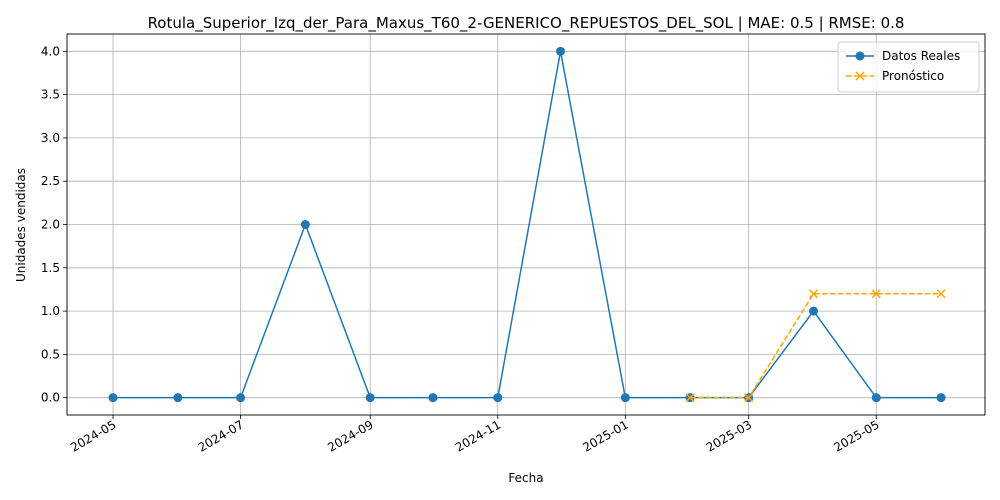  I want to click on legend: Datos Reales Pronóstico, so click(908, 67).